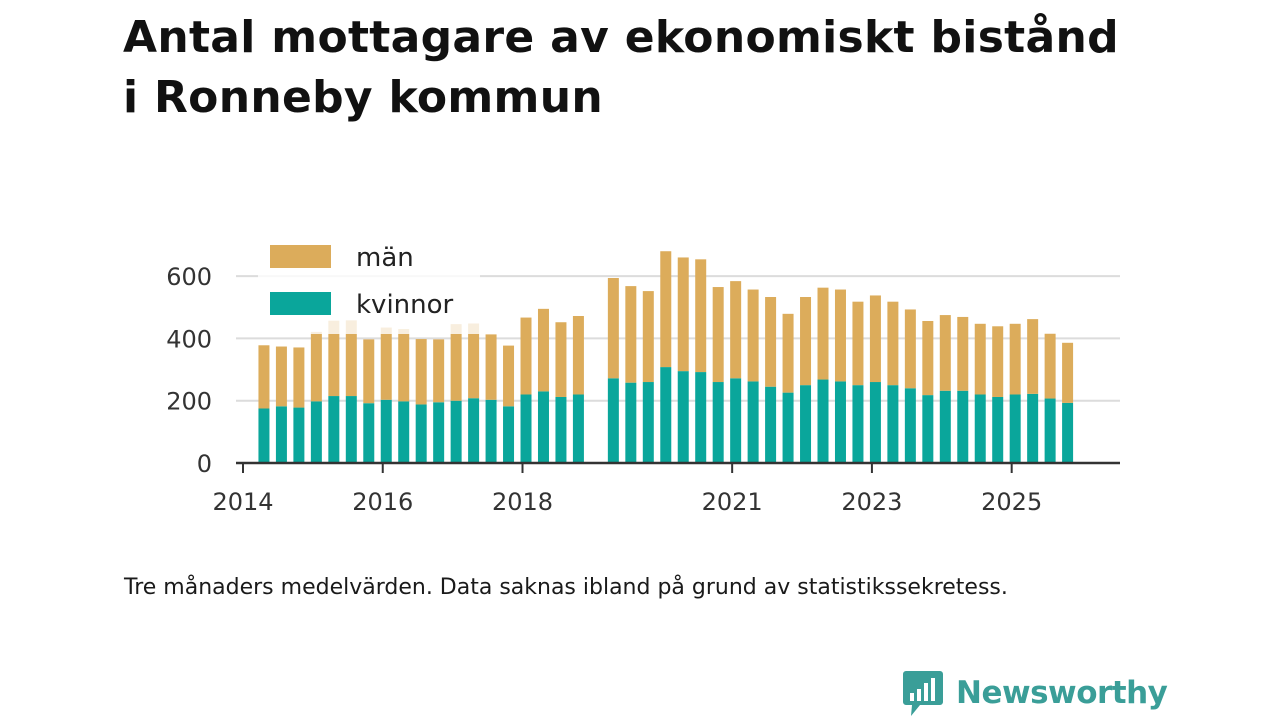  What do you see at coordinates (923, 693) in the screenshot?
I see `newsworthy-logo-icon` at bounding box center [923, 693].